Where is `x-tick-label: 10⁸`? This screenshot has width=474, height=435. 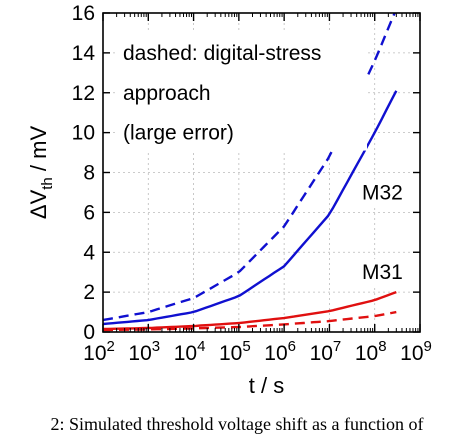 x-tick-label: 10⁸ is located at coordinates (371, 351).